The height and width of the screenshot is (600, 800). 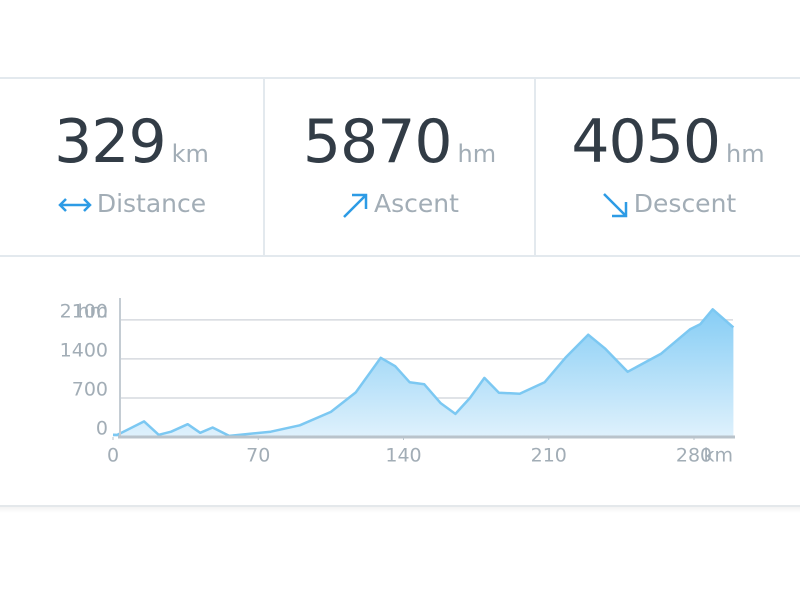 I want to click on stat-unit: km, so click(x=190, y=154).